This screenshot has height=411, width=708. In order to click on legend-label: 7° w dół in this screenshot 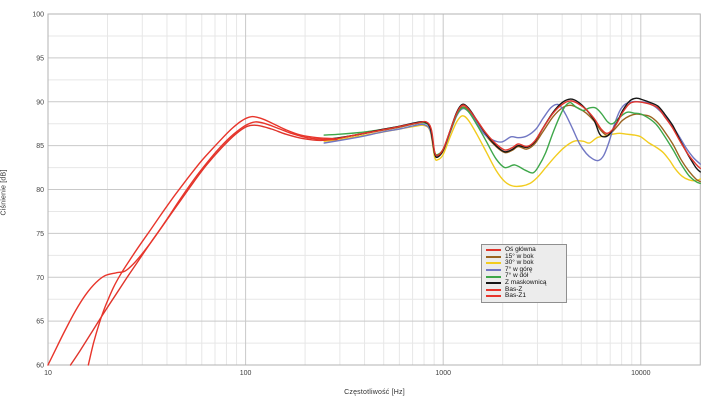, I will do `click(517, 276)`.